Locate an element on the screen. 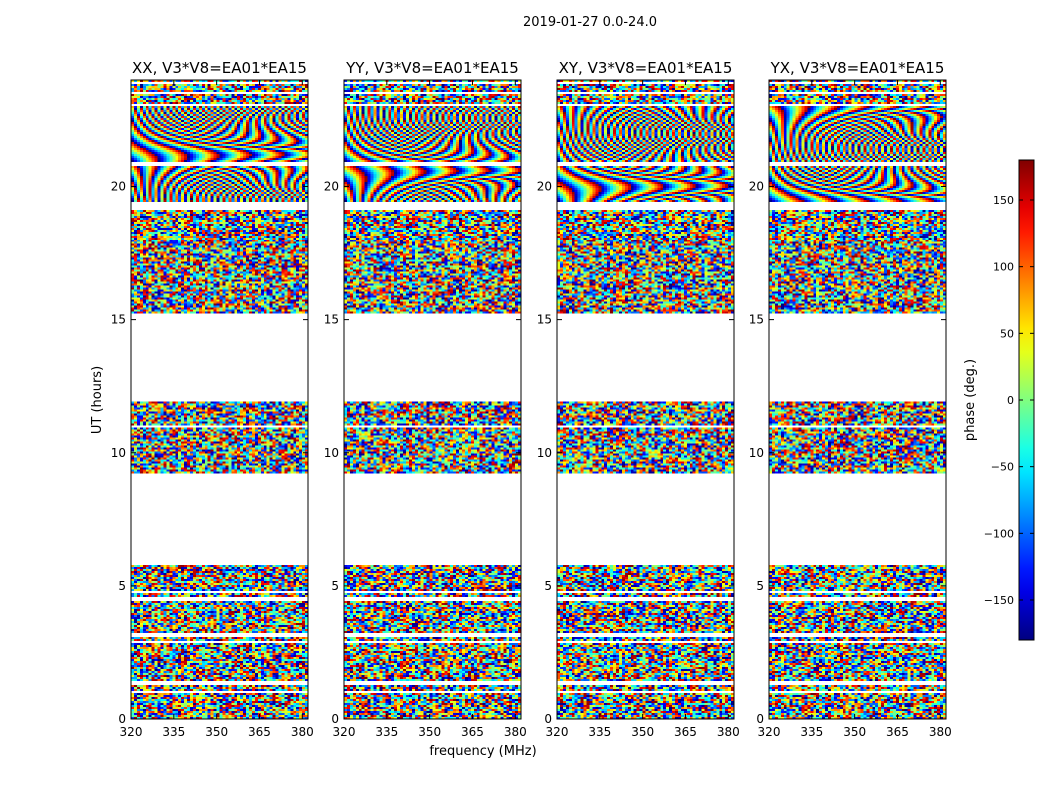 This screenshot has width=1050, height=804. colorbar-tick-label: 100 is located at coordinates (1003, 267).